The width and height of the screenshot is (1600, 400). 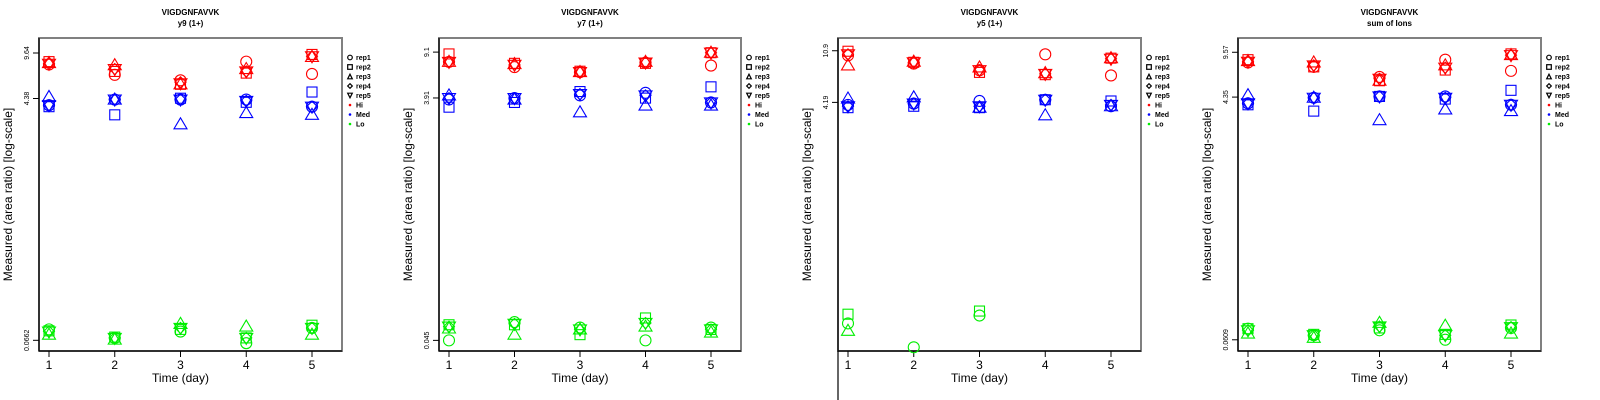 I want to click on y-tick-label: 10.9, so click(x=826, y=51).